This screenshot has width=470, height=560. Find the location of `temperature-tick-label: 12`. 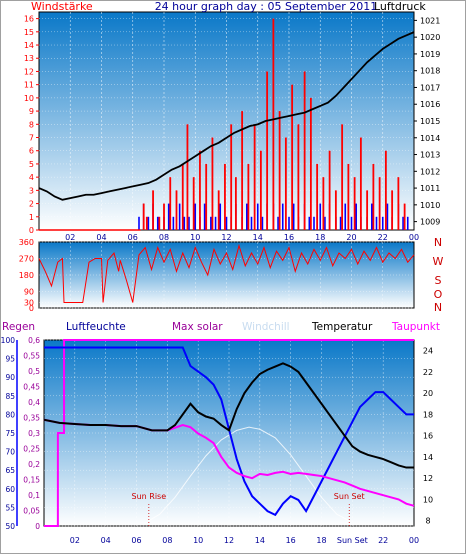

temperature-tick-label: 12 is located at coordinates (428, 478).